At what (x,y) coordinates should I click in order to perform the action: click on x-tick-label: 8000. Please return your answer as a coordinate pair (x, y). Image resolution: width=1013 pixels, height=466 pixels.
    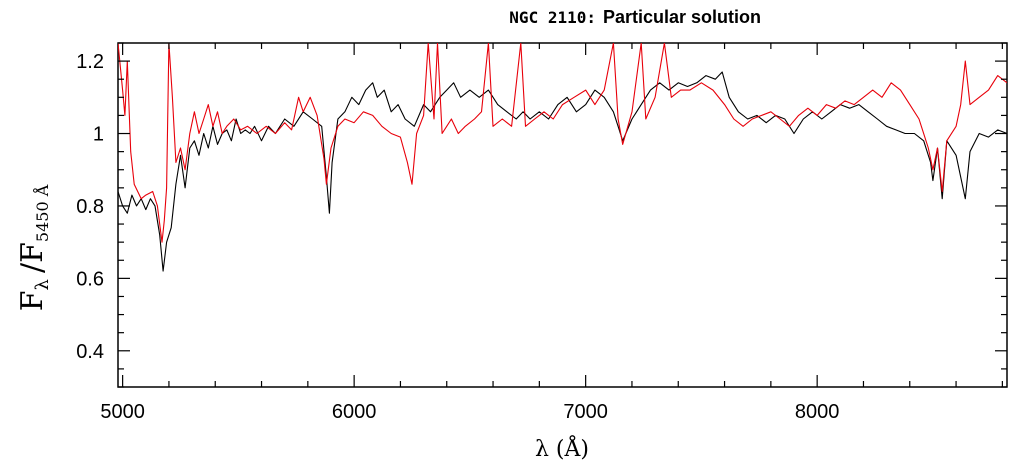
    Looking at the image, I should click on (817, 412).